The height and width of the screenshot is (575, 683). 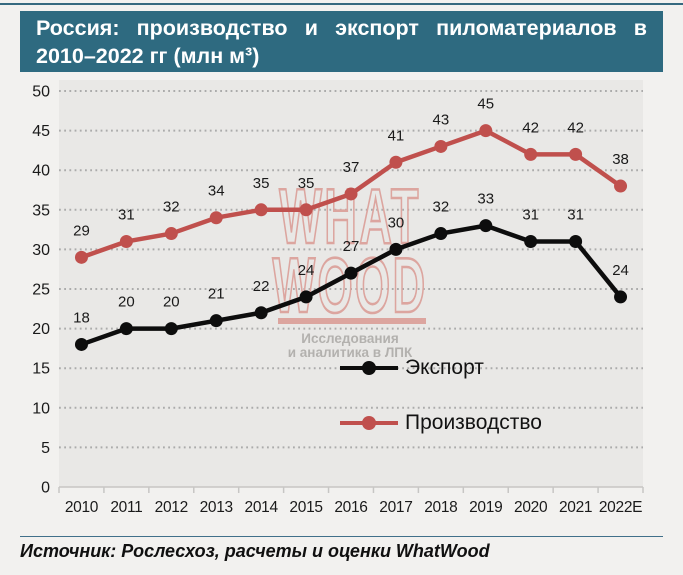 I want to click on svg-text: 43, so click(x=441, y=119).